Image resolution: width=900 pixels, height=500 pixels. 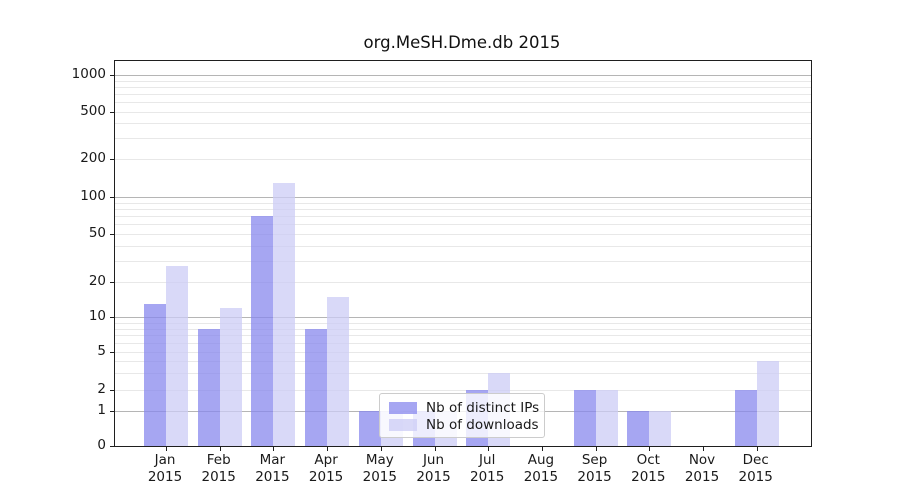 What do you see at coordinates (403, 407) in the screenshot?
I see `legend-swatch-distinct-ips-icon` at bounding box center [403, 407].